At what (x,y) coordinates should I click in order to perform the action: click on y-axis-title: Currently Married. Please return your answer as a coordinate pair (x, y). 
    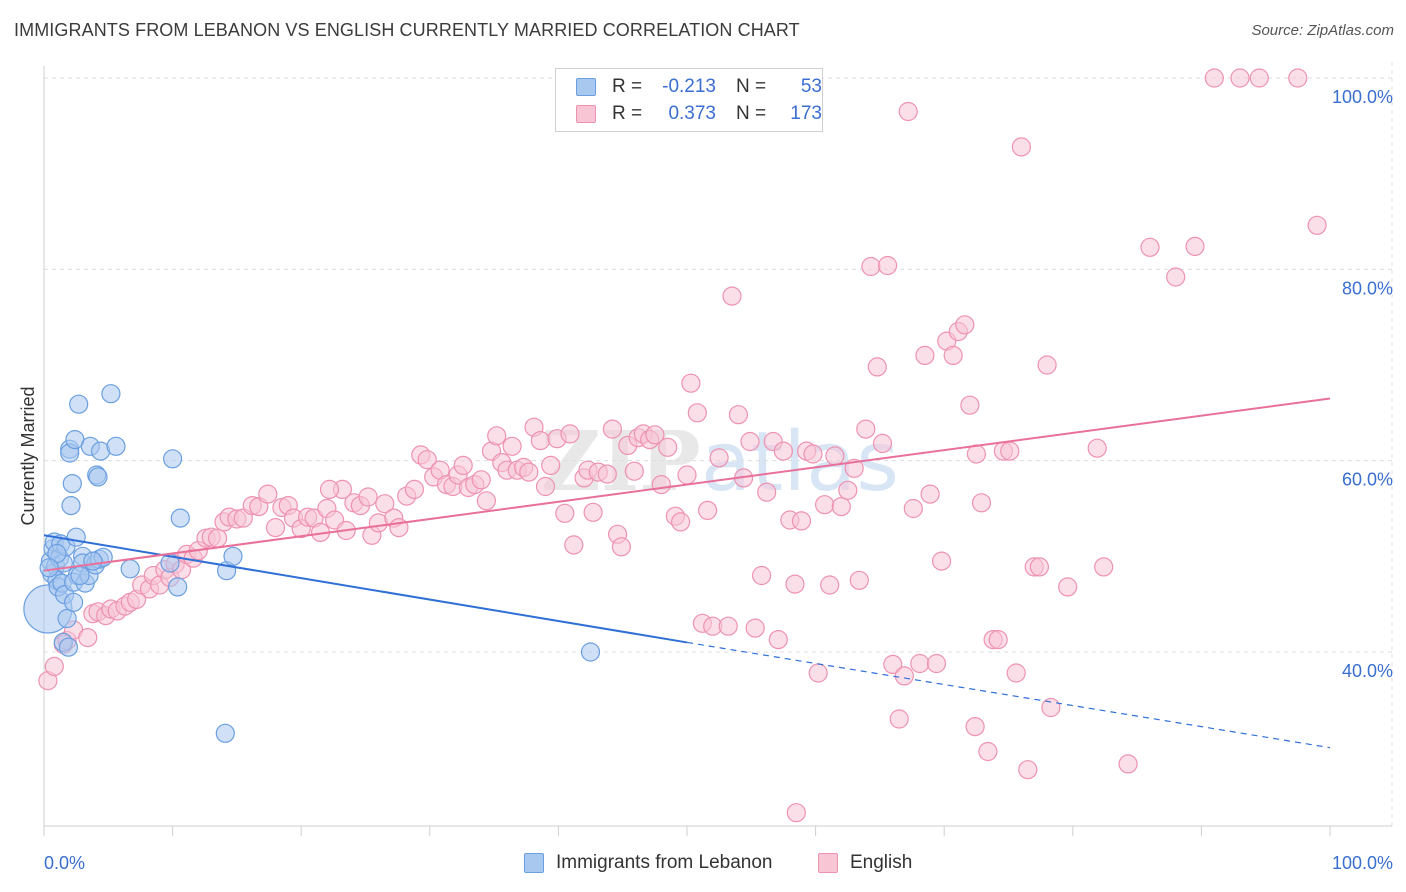
    Looking at the image, I should click on (28, 455).